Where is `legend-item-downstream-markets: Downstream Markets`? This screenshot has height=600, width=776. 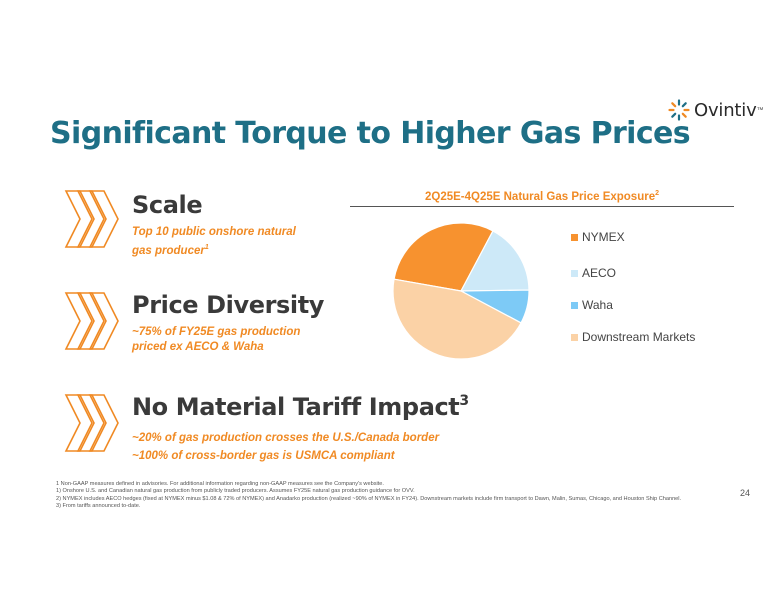
legend-item-downstream-markets: Downstream Markets is located at coordinates (633, 337).